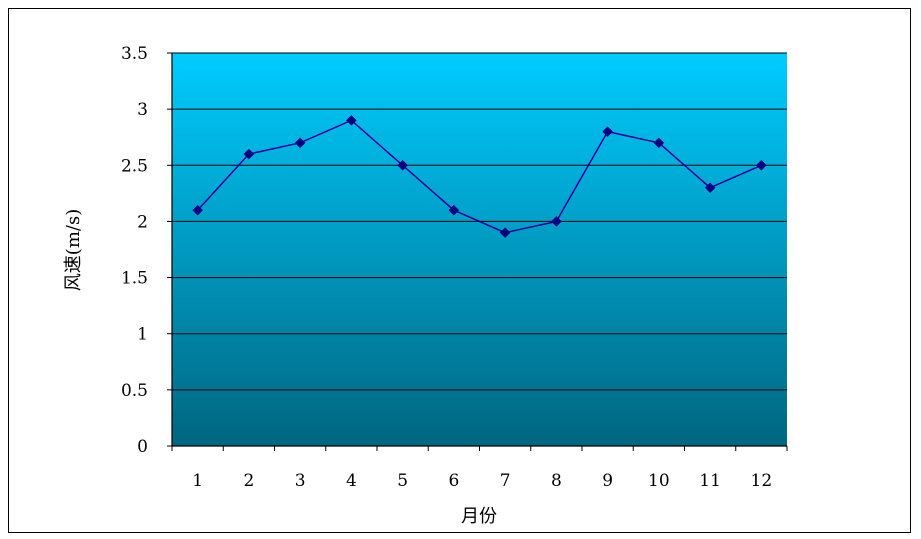  Describe the element at coordinates (142, 335) in the screenshot. I see `y-tick-label: 1` at that location.